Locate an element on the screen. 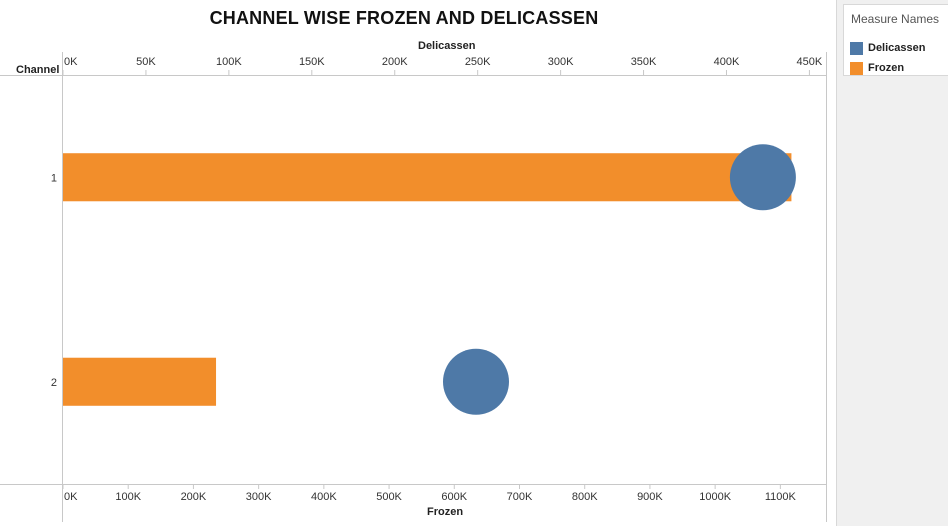 The height and width of the screenshot is (526, 948). top-axis-tick-label: 250K is located at coordinates (478, 62).